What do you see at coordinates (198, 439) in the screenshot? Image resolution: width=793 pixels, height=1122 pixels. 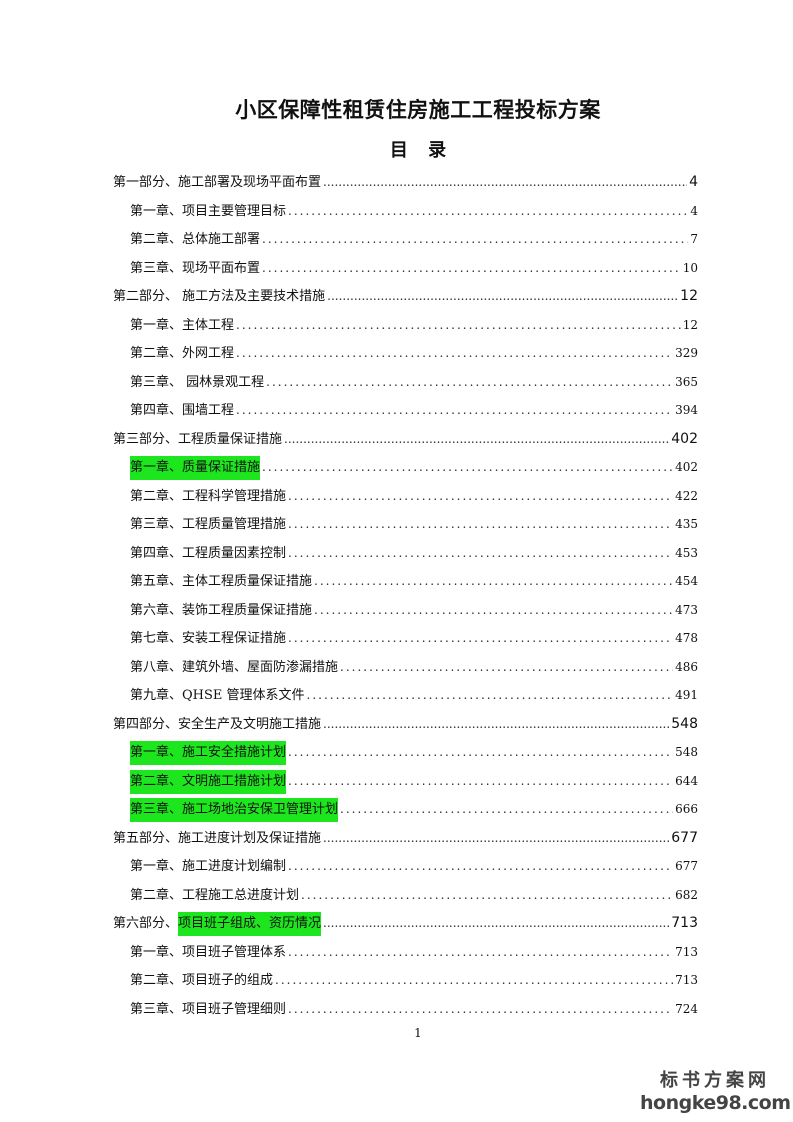 I see `toc-entry-title: 第三部分、工程质量保证措施` at bounding box center [198, 439].